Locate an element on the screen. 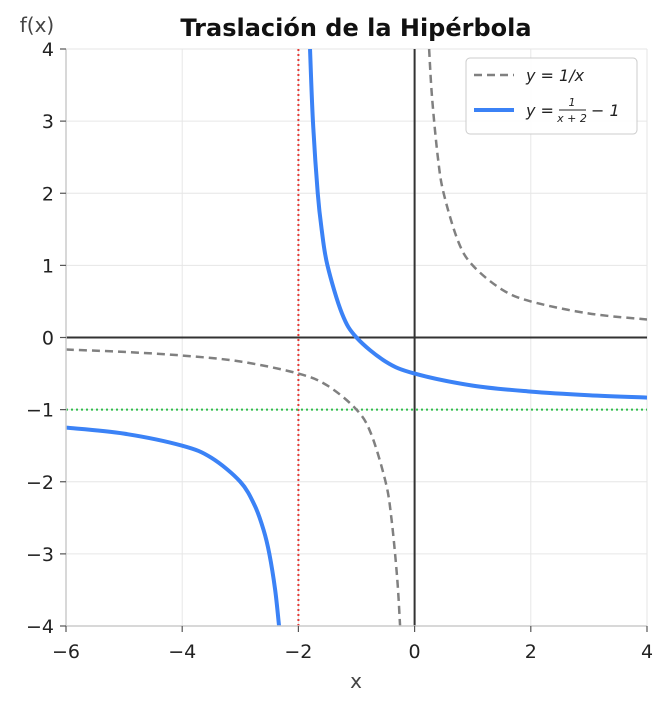  x-axis-label: x is located at coordinates (356, 681).